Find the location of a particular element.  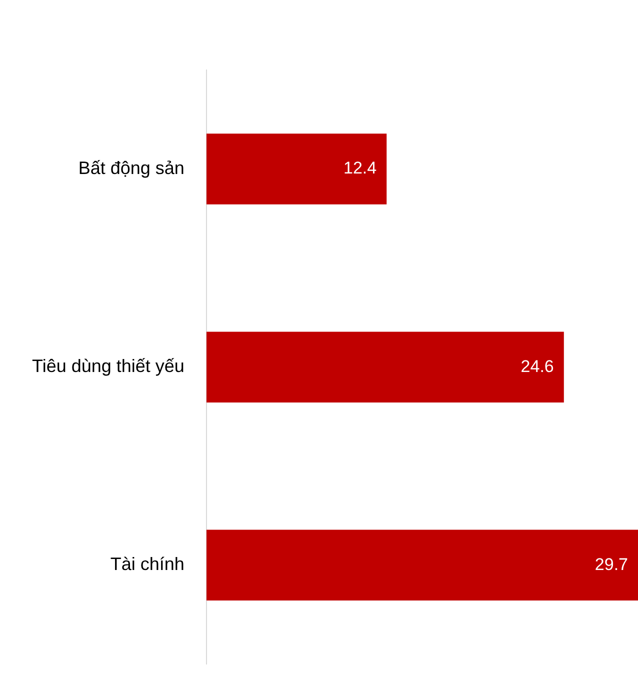

data-label: 12.4 is located at coordinates (360, 168).